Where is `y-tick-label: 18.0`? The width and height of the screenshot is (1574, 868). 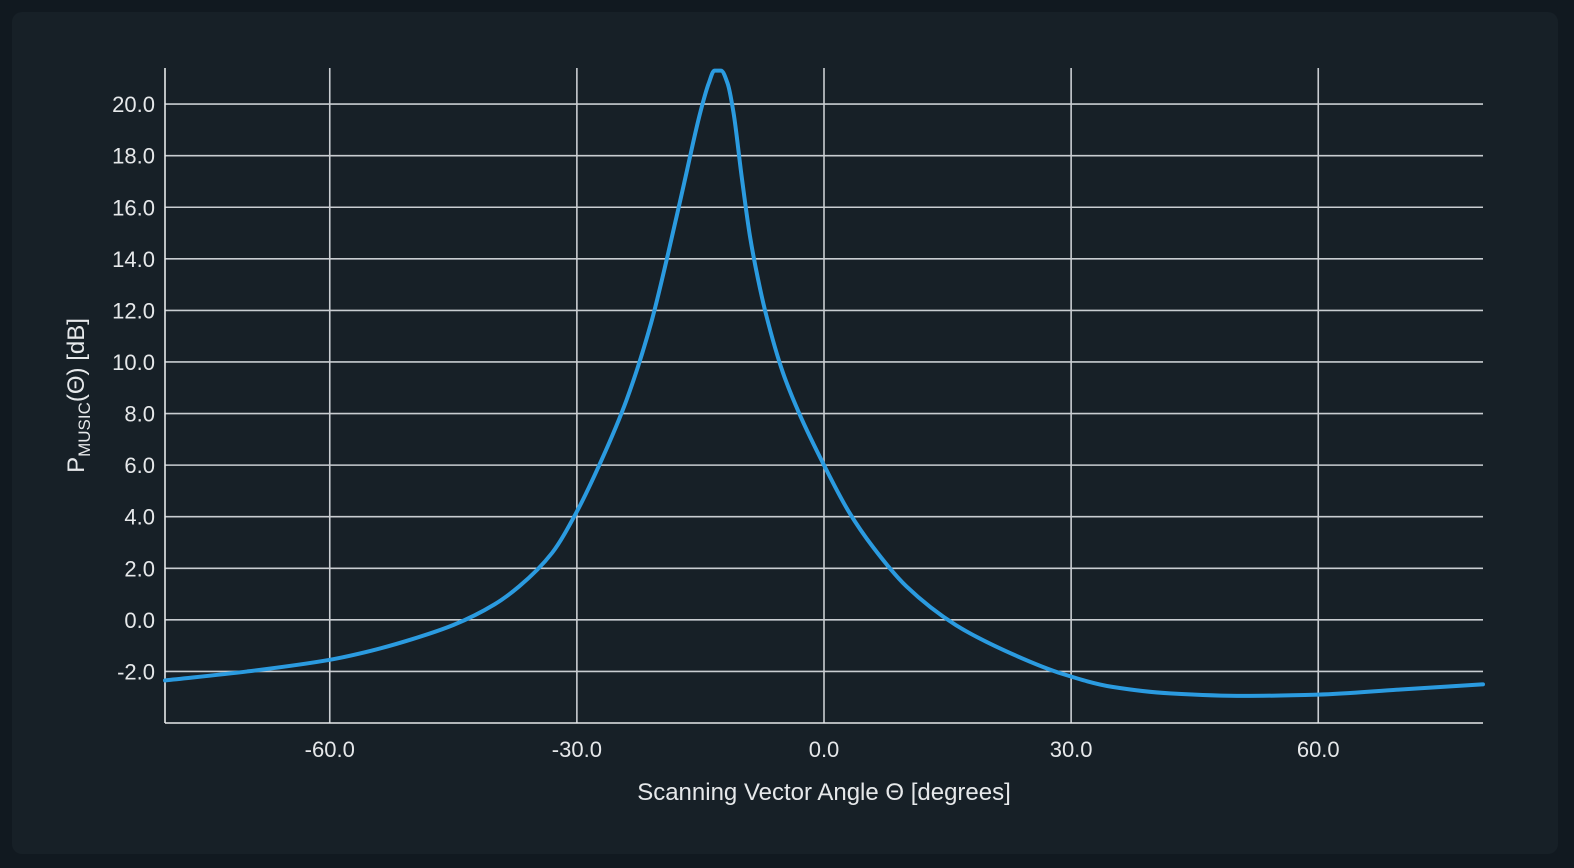
y-tick-label: 18.0 is located at coordinates (133, 156).